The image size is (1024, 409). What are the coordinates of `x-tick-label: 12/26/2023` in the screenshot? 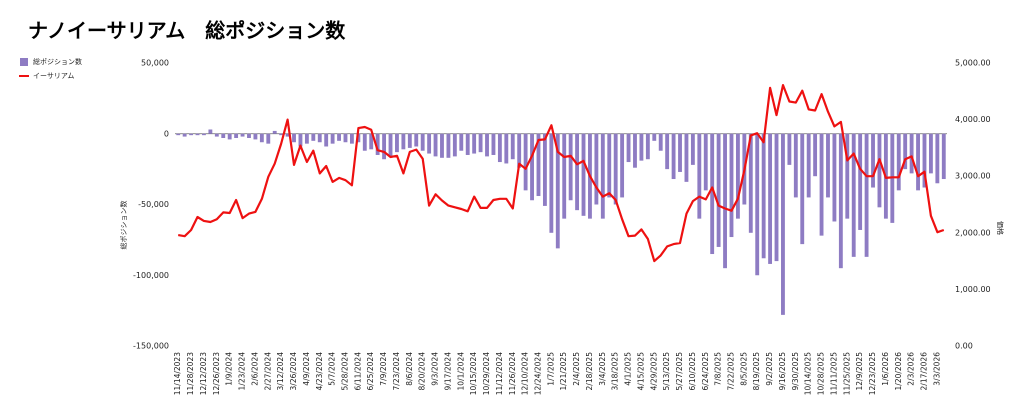 It's located at (216, 373).